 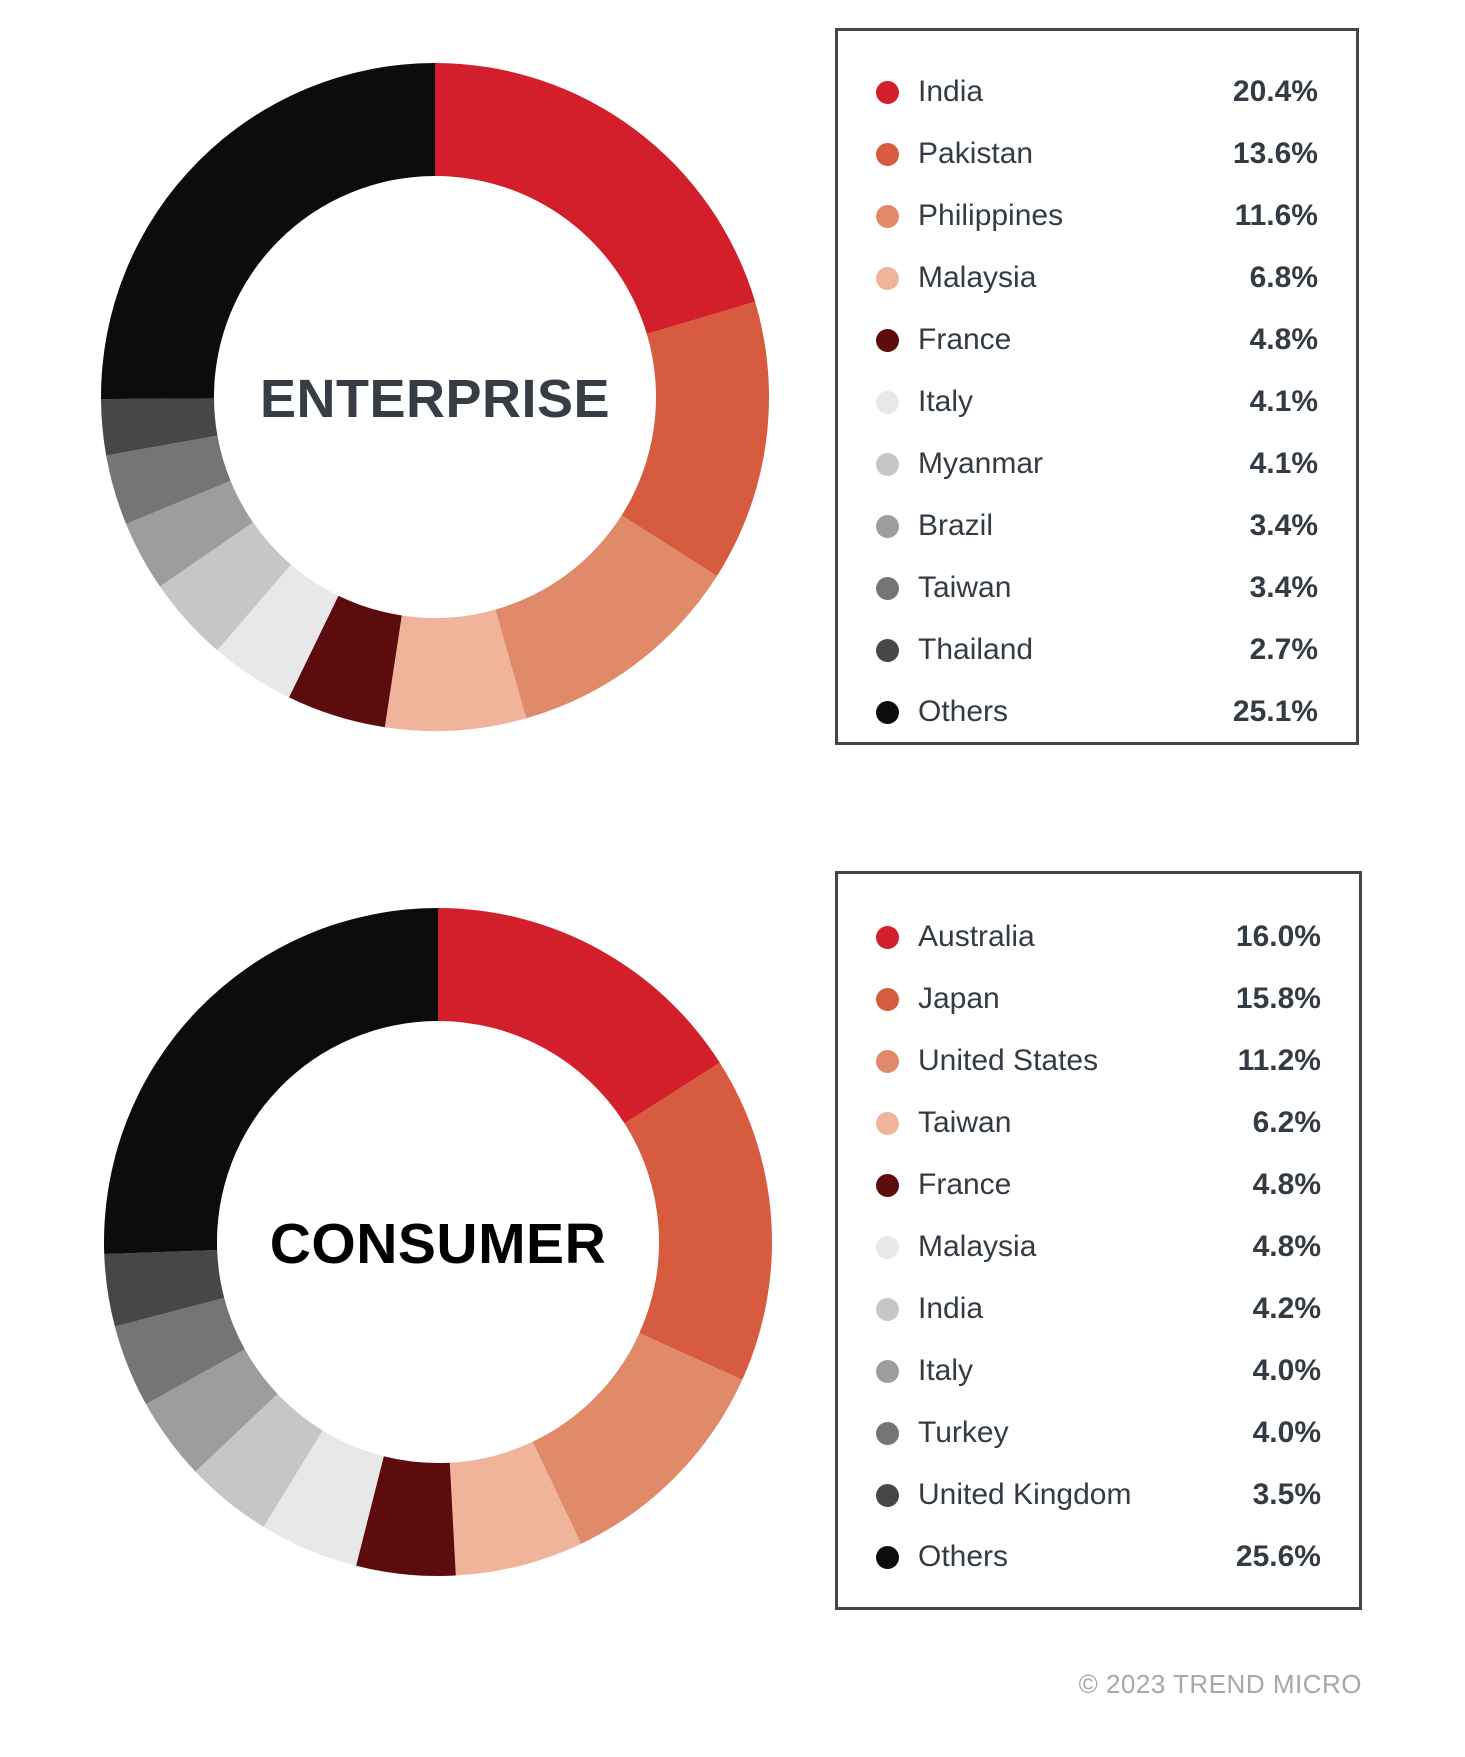 What do you see at coordinates (1278, 936) in the screenshot?
I see `legend-percent-value: 16.0%` at bounding box center [1278, 936].